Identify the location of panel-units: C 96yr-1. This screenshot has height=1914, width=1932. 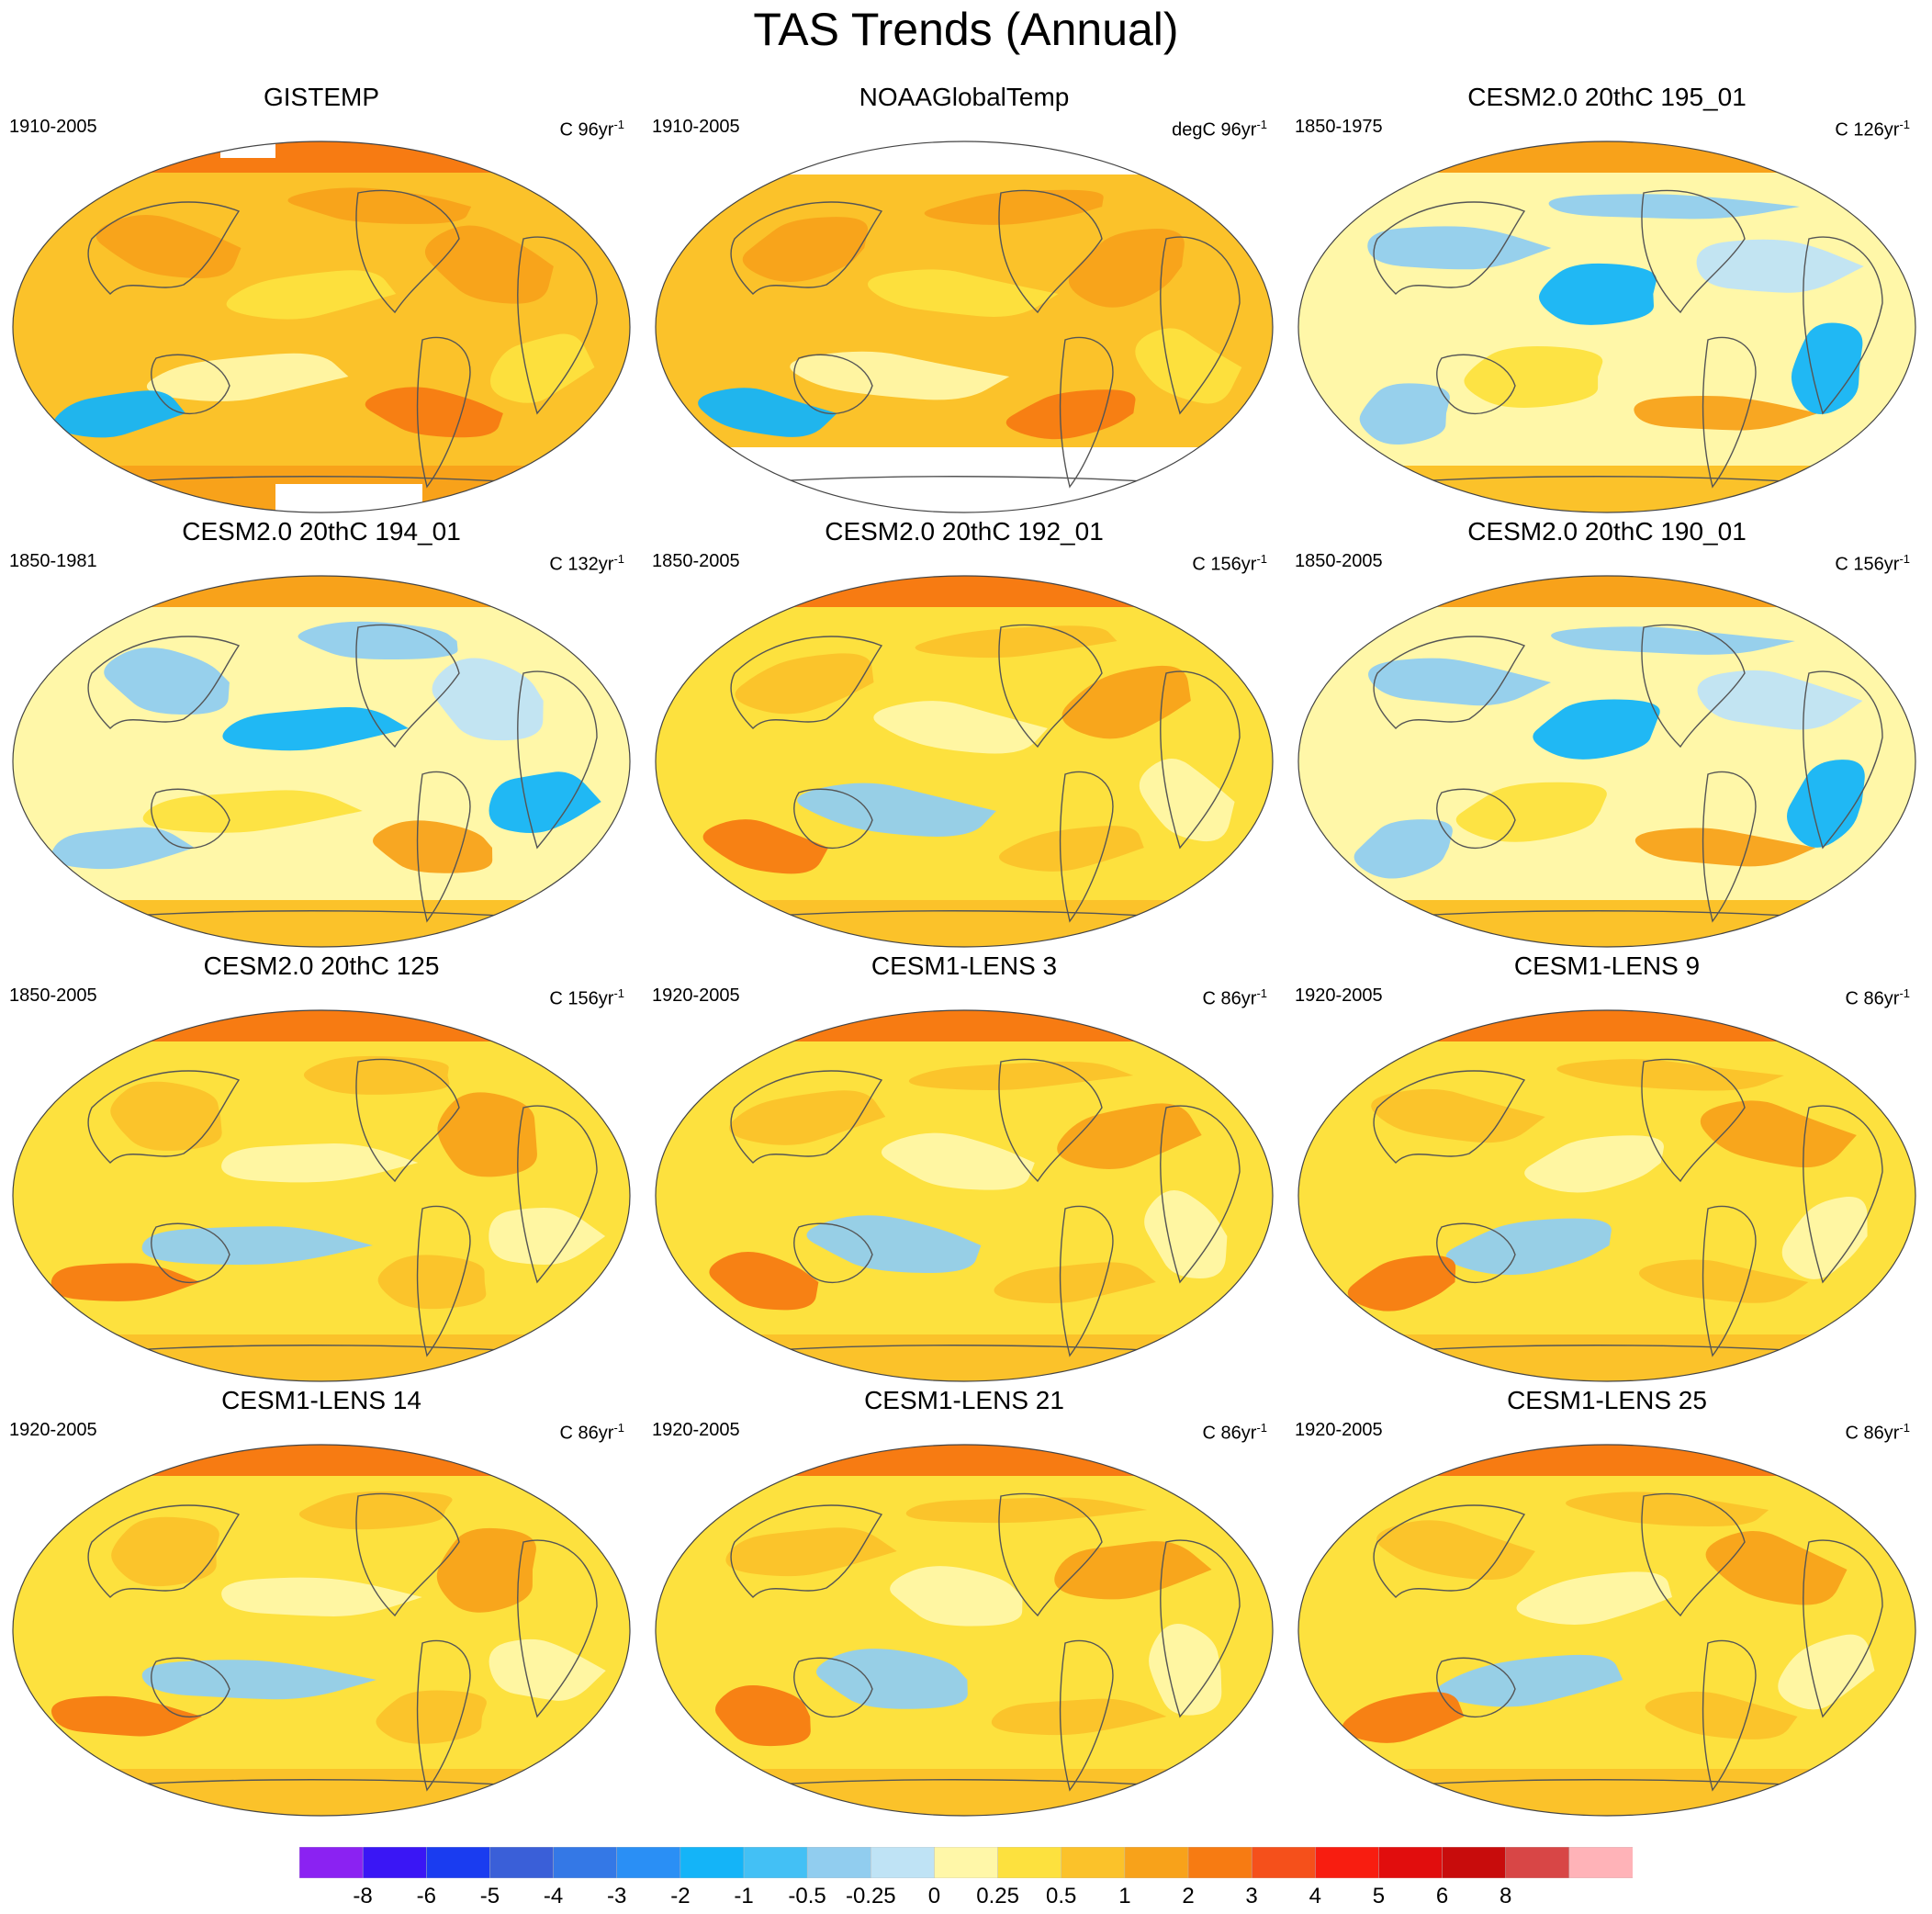
(592, 127).